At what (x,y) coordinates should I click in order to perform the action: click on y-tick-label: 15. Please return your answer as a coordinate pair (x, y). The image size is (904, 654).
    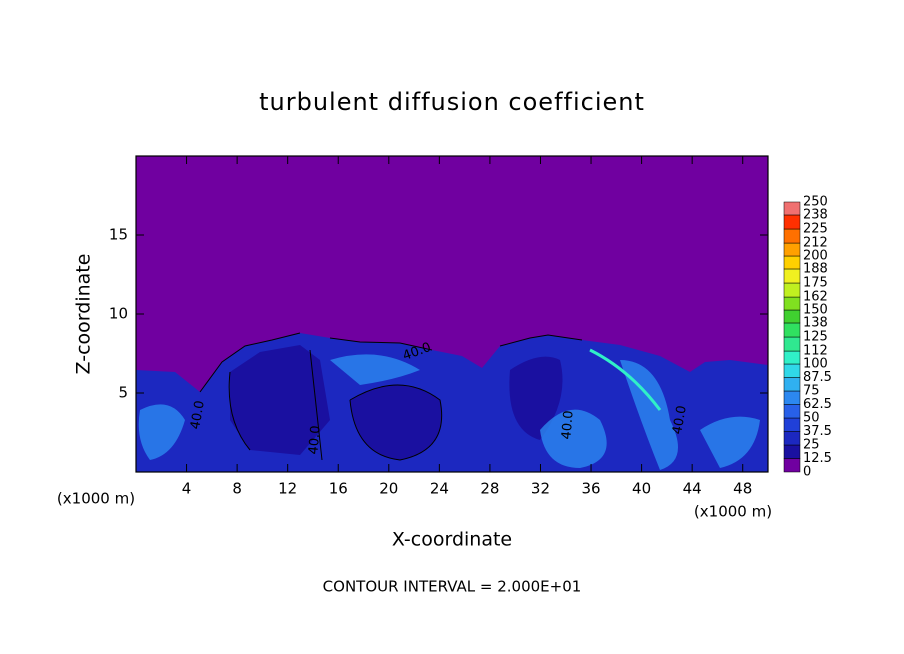
    Looking at the image, I should click on (118, 235).